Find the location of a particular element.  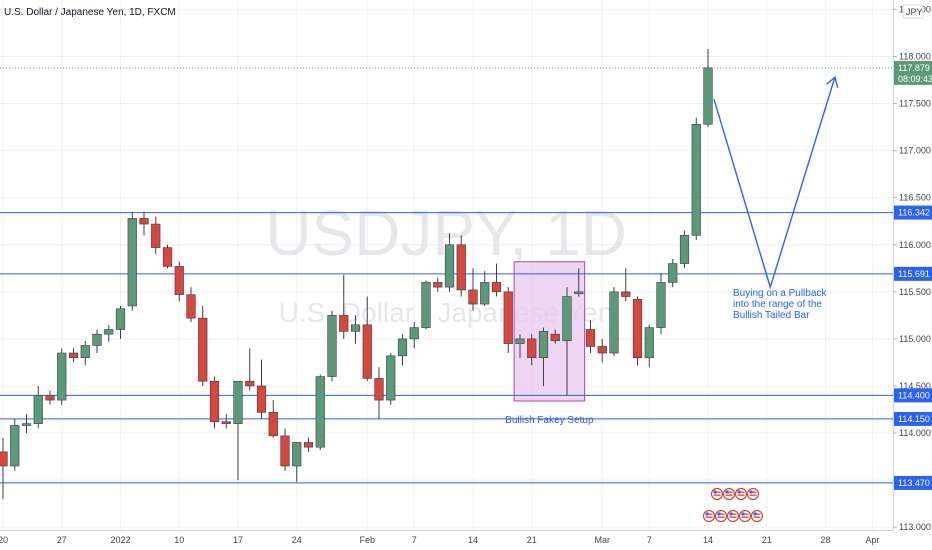

level-label-bg is located at coordinates (913, 482).